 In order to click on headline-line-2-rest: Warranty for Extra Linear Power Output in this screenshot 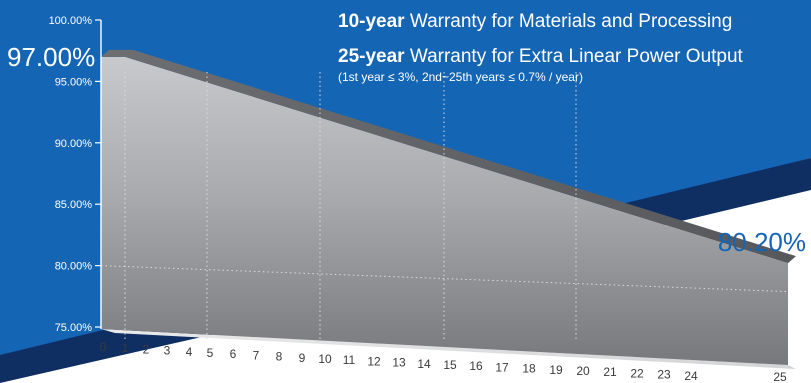, I will do `click(574, 56)`.